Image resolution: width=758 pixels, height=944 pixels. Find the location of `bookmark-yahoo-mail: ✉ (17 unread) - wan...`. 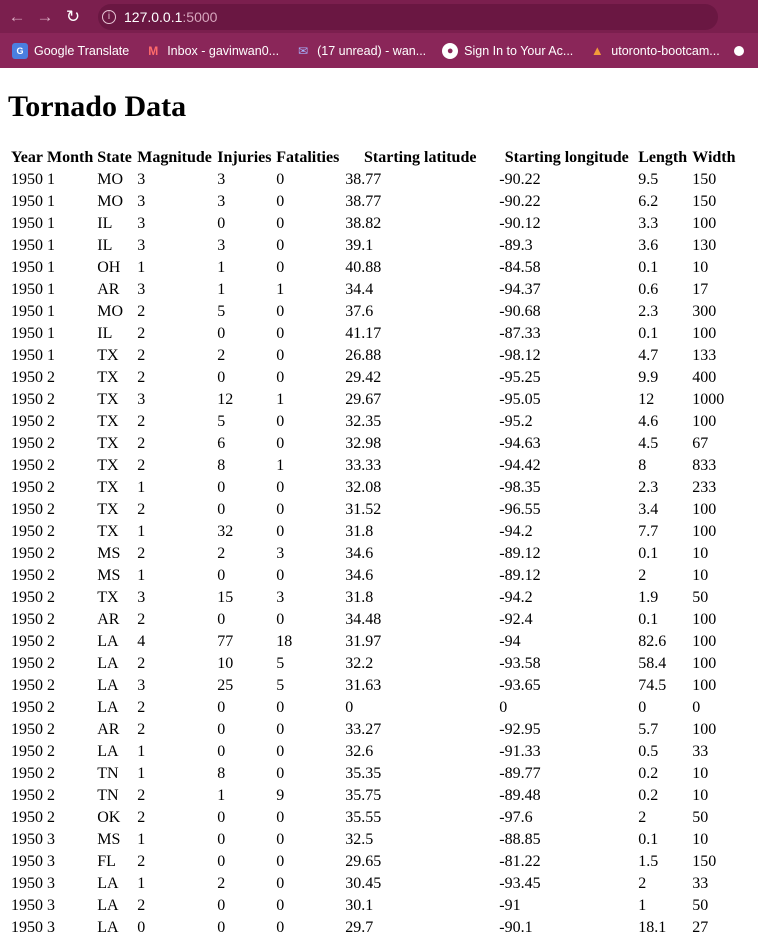

bookmark-yahoo-mail: ✉ (17 unread) - wan... is located at coordinates (360, 51).